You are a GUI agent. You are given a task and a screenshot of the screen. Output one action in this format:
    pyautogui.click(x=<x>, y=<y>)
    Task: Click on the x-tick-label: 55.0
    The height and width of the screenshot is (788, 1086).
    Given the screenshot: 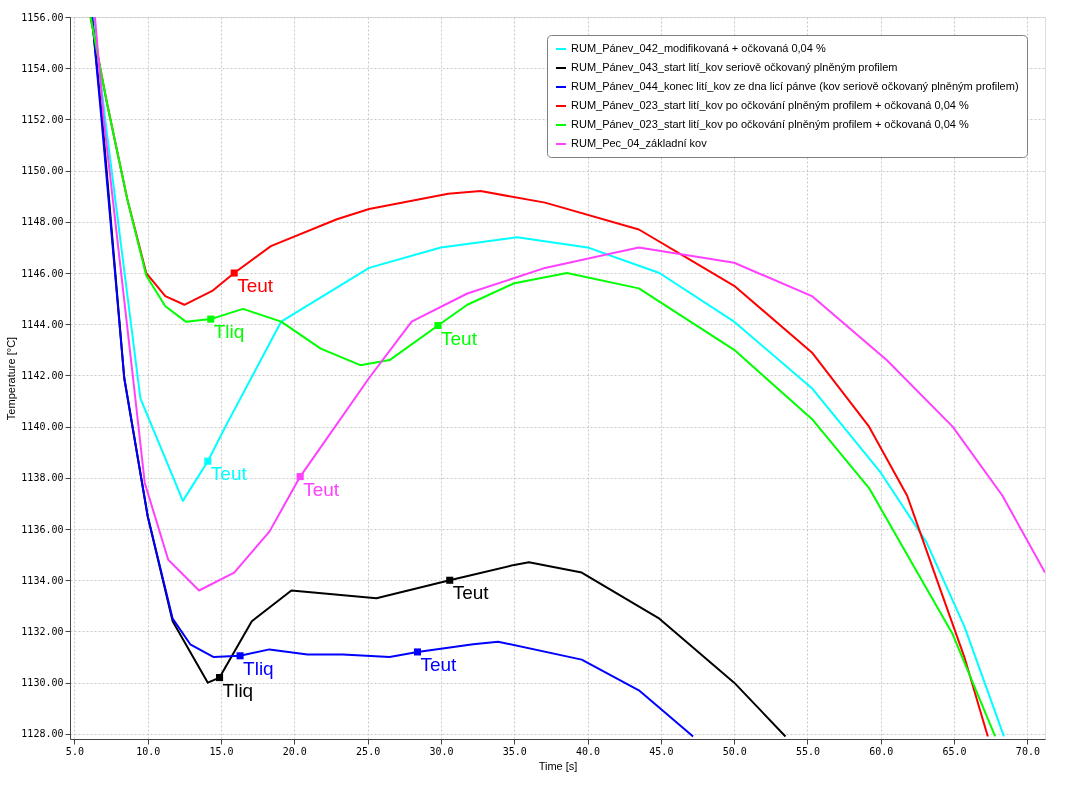 What is the action you would take?
    pyautogui.click(x=808, y=751)
    